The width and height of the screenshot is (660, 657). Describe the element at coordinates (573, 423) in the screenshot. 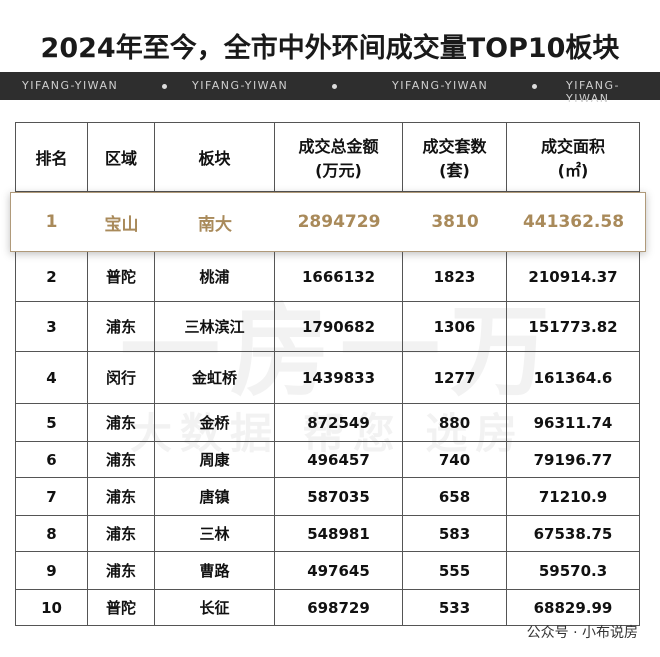

I see `table-cell: 96311.74` at that location.